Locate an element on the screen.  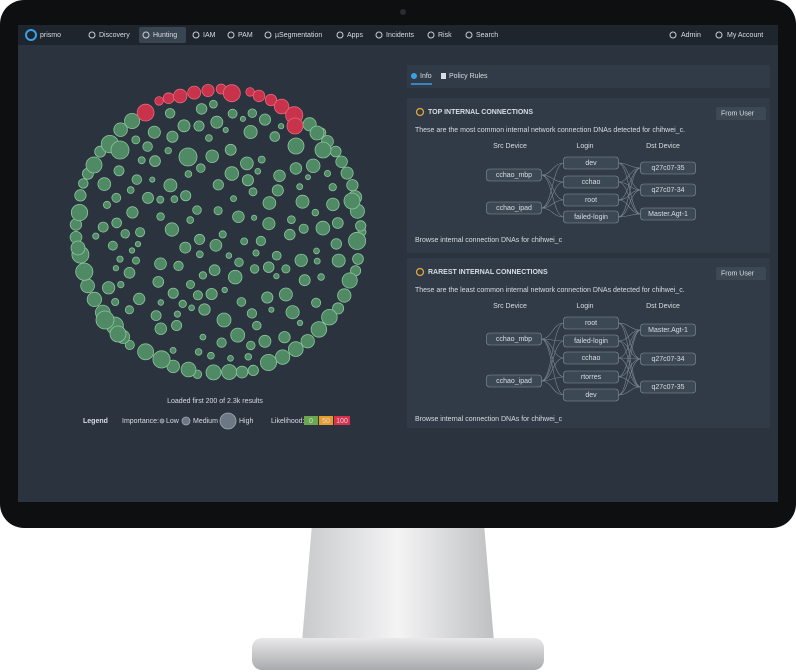
nav-item: Discovery is located at coordinates (114, 35).